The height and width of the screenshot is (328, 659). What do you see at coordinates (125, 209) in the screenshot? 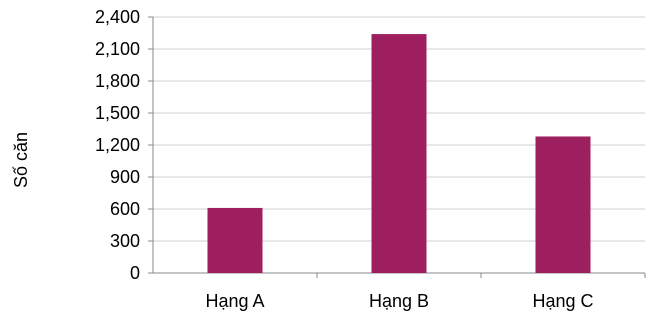
I see `y-tick-label: 600` at bounding box center [125, 209].